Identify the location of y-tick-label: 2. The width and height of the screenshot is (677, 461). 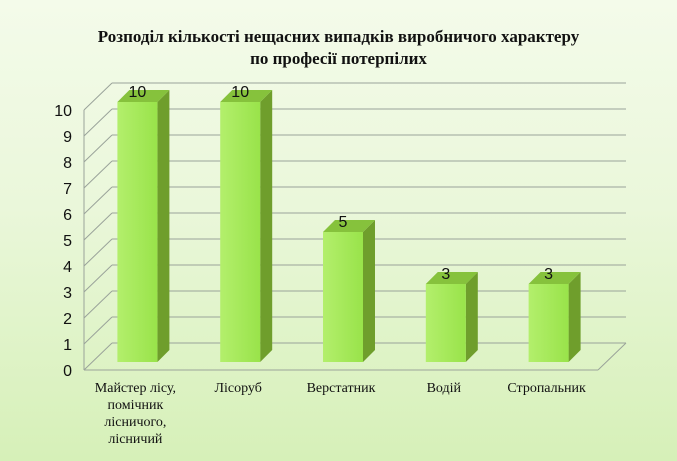
(67, 319).